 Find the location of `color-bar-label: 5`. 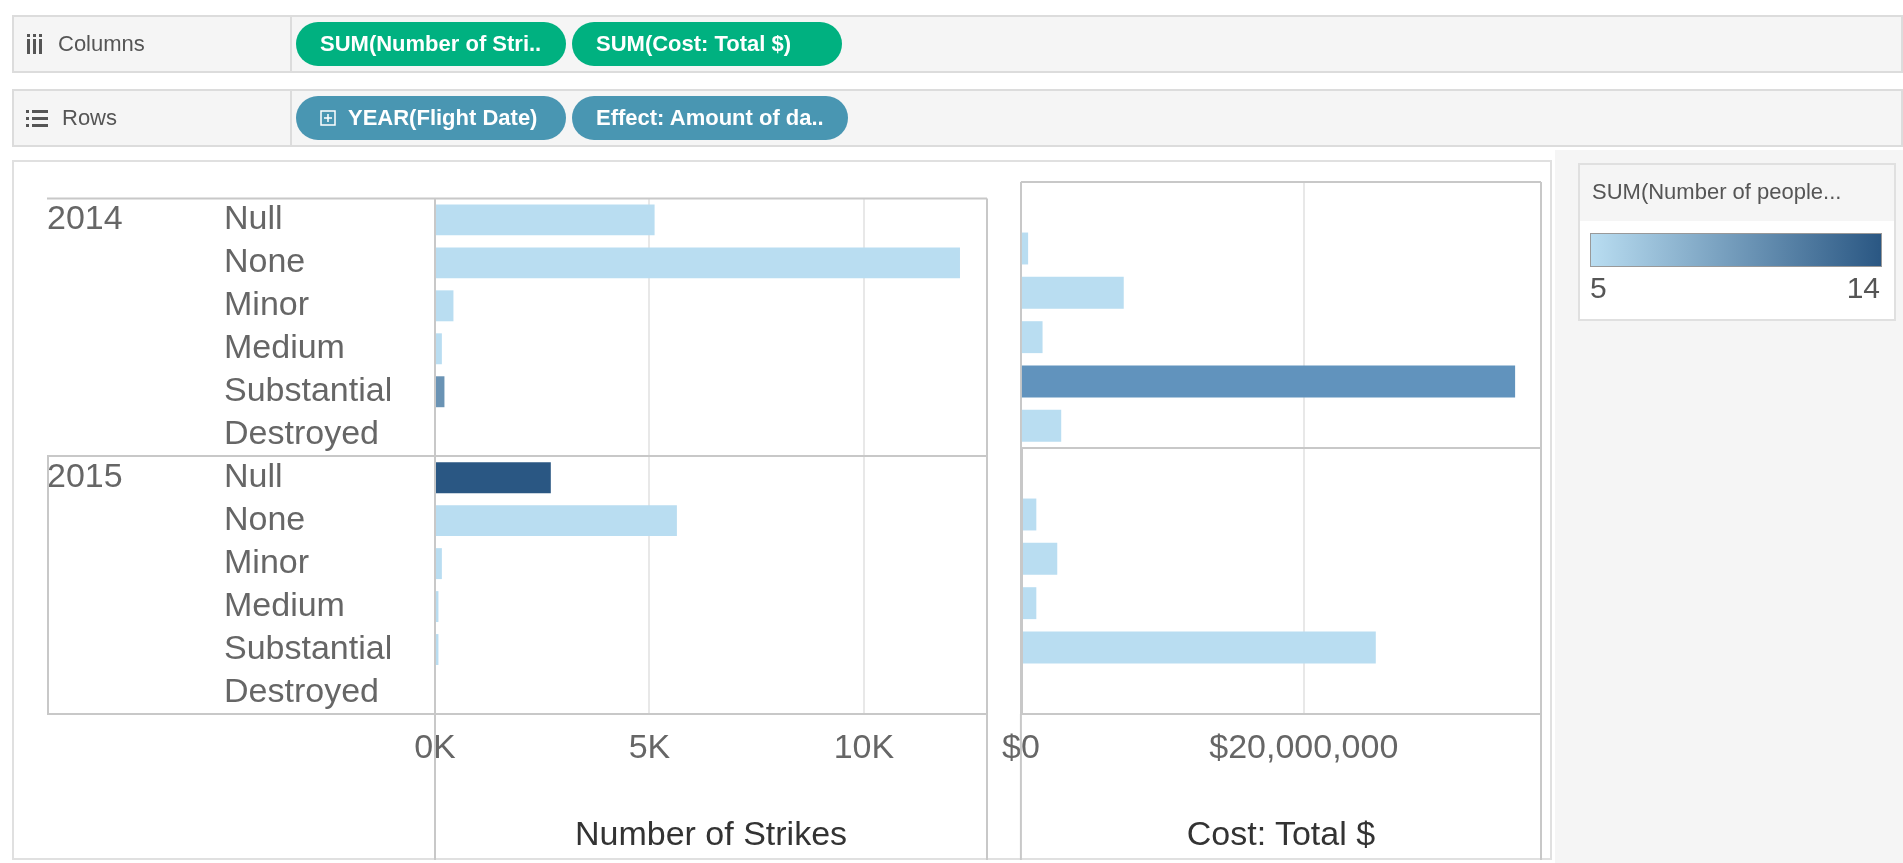

color-bar-label: 5 is located at coordinates (1598, 288).